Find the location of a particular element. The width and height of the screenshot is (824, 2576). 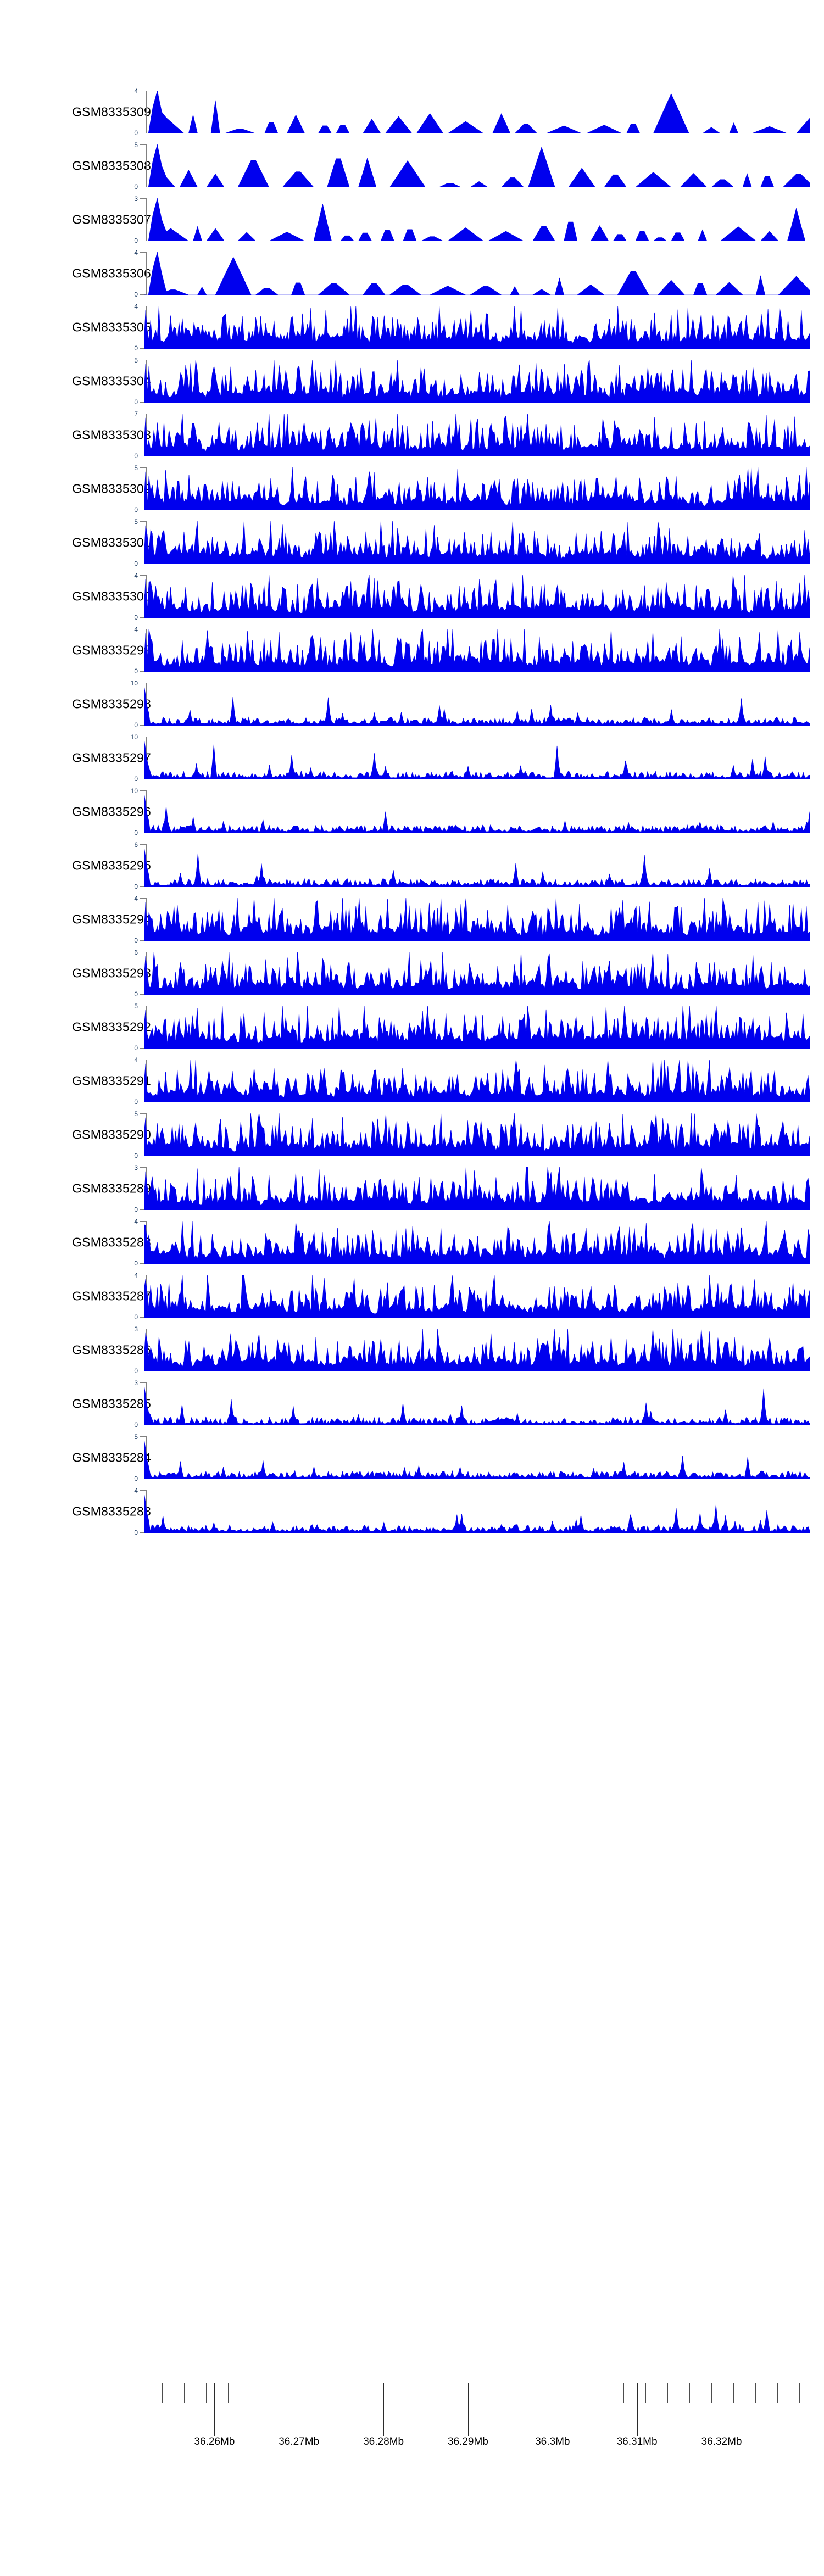

track-label-gsm8335309: GSM8335309 is located at coordinates (111, 111).